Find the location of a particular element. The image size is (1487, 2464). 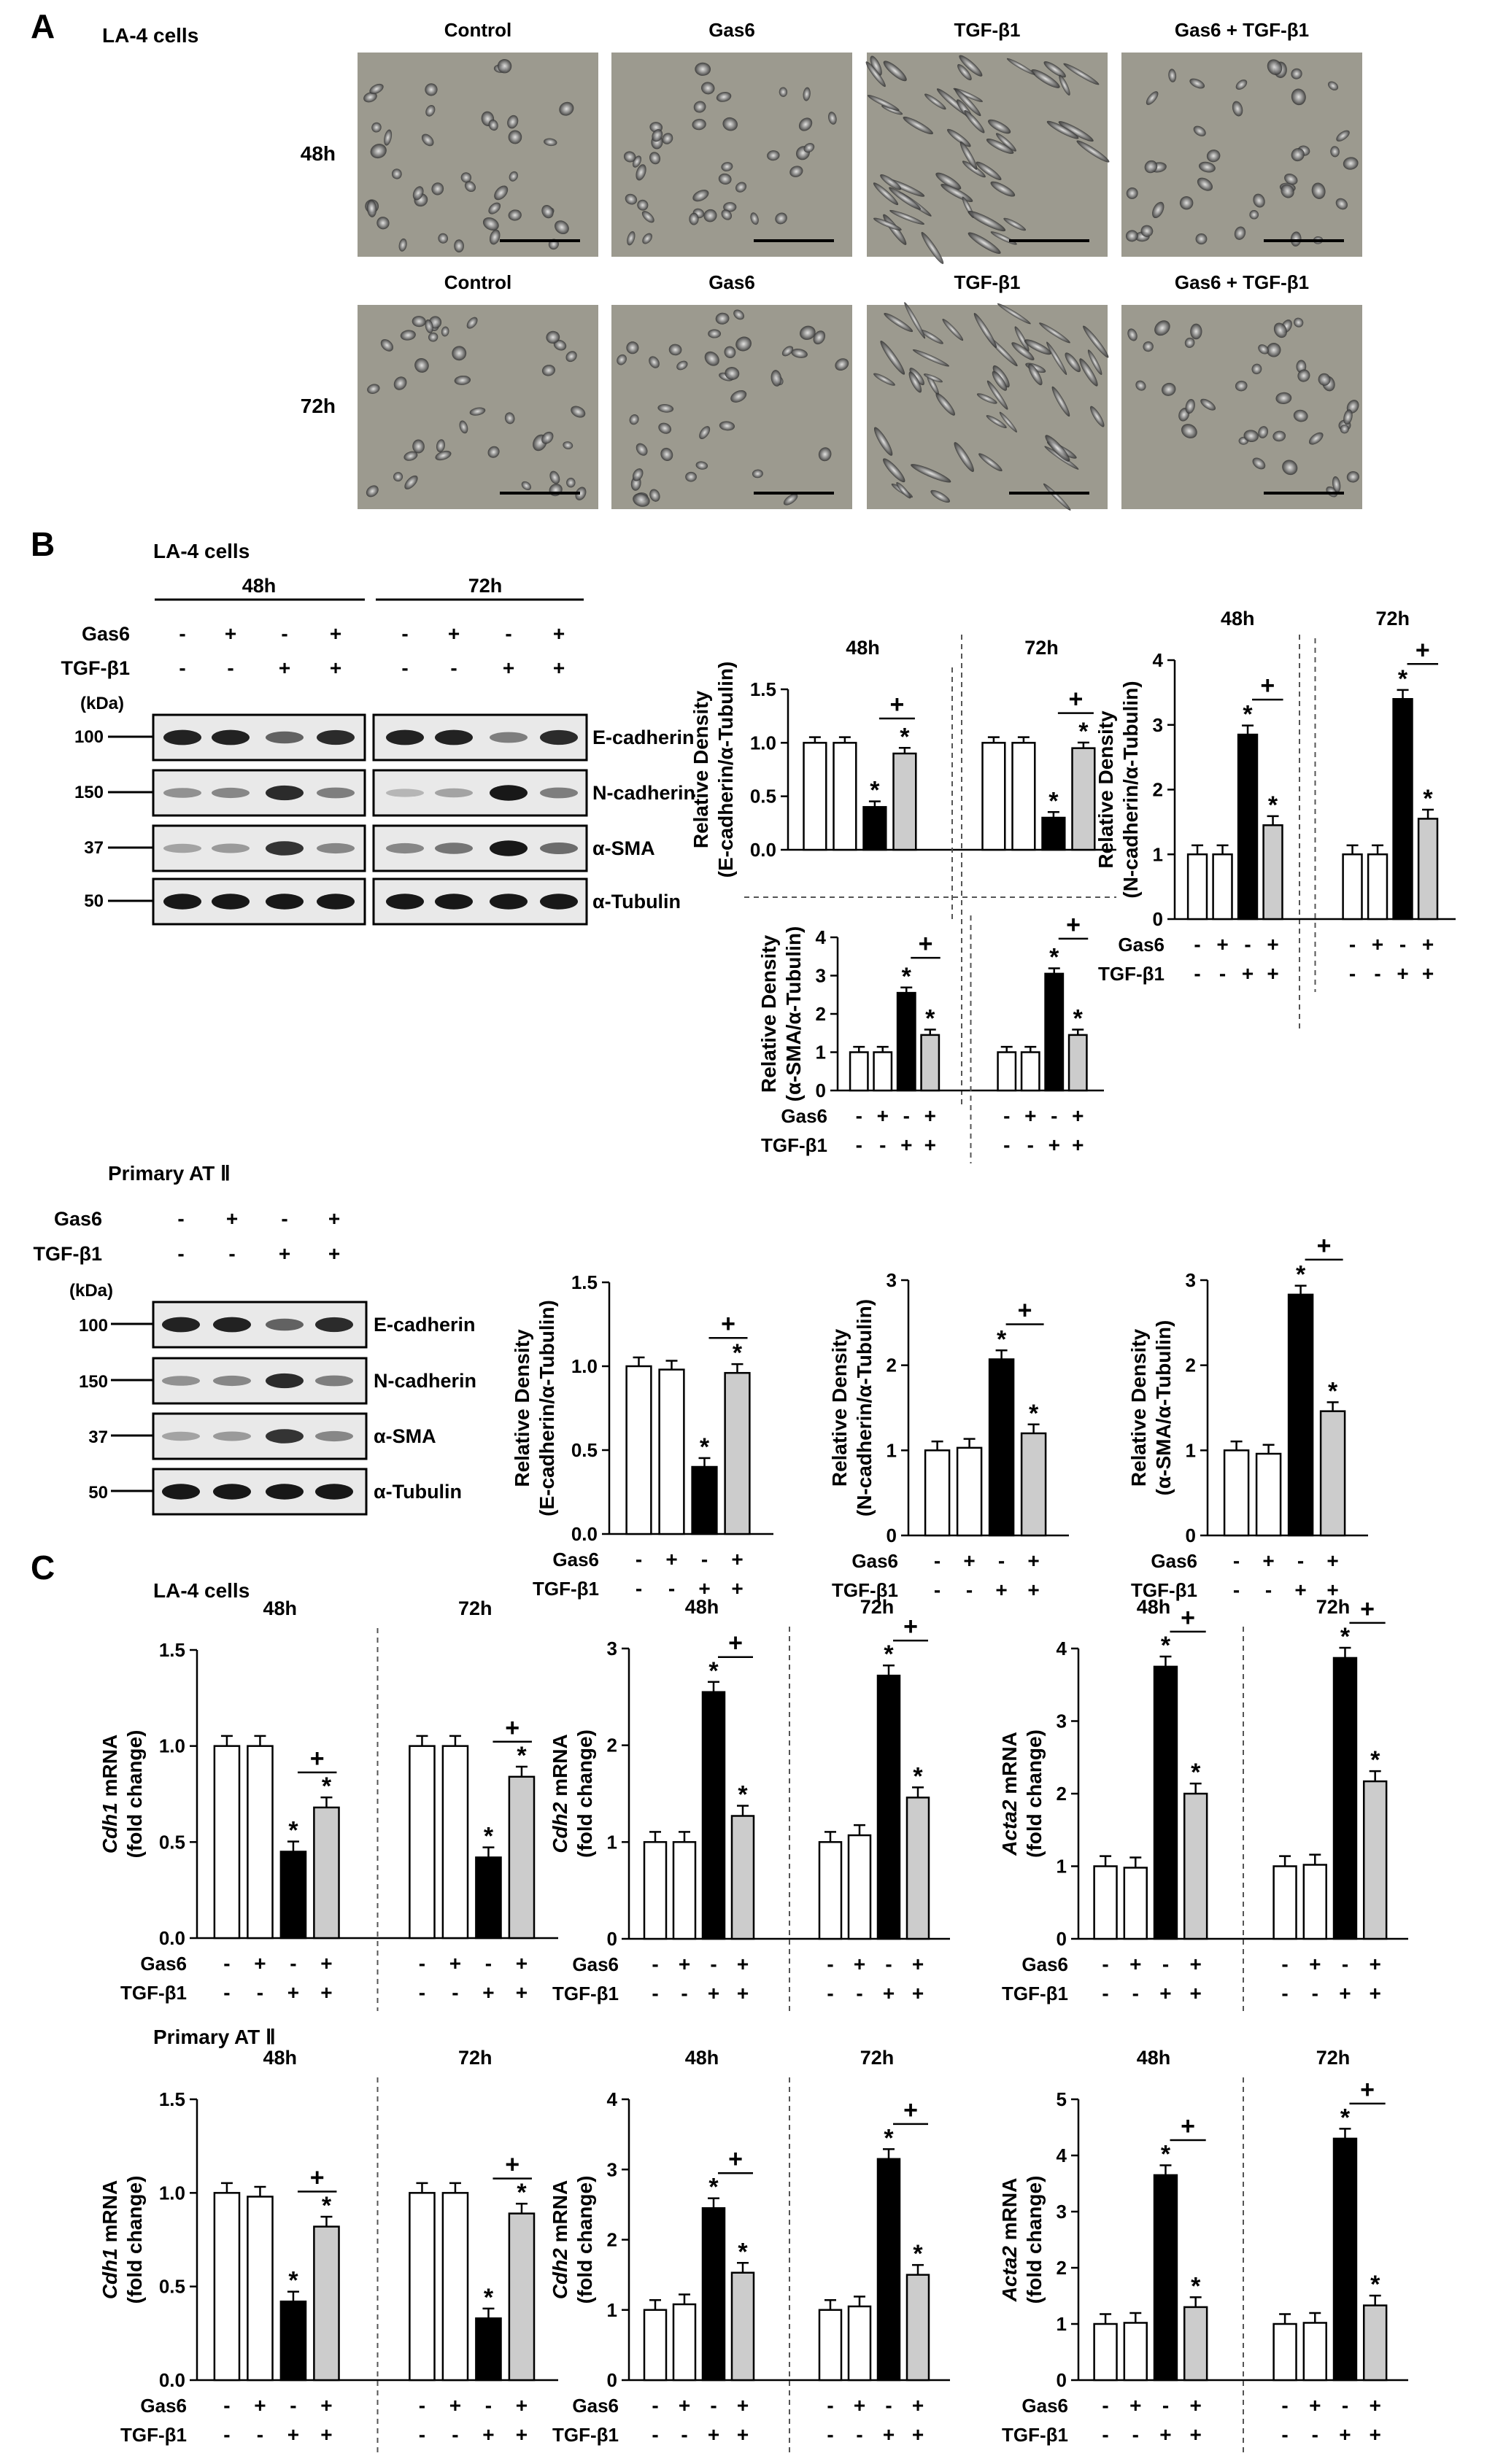

sign-row-label-gas6: Gas6 is located at coordinates (595, 2406).